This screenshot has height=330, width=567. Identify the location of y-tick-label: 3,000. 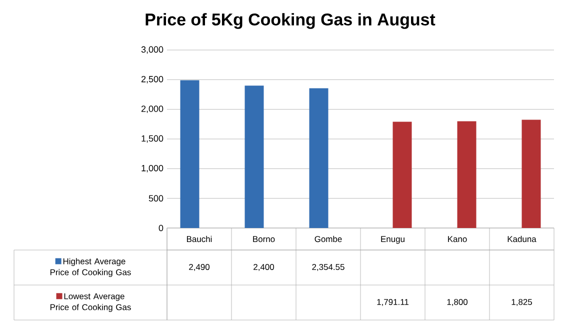
(152, 50).